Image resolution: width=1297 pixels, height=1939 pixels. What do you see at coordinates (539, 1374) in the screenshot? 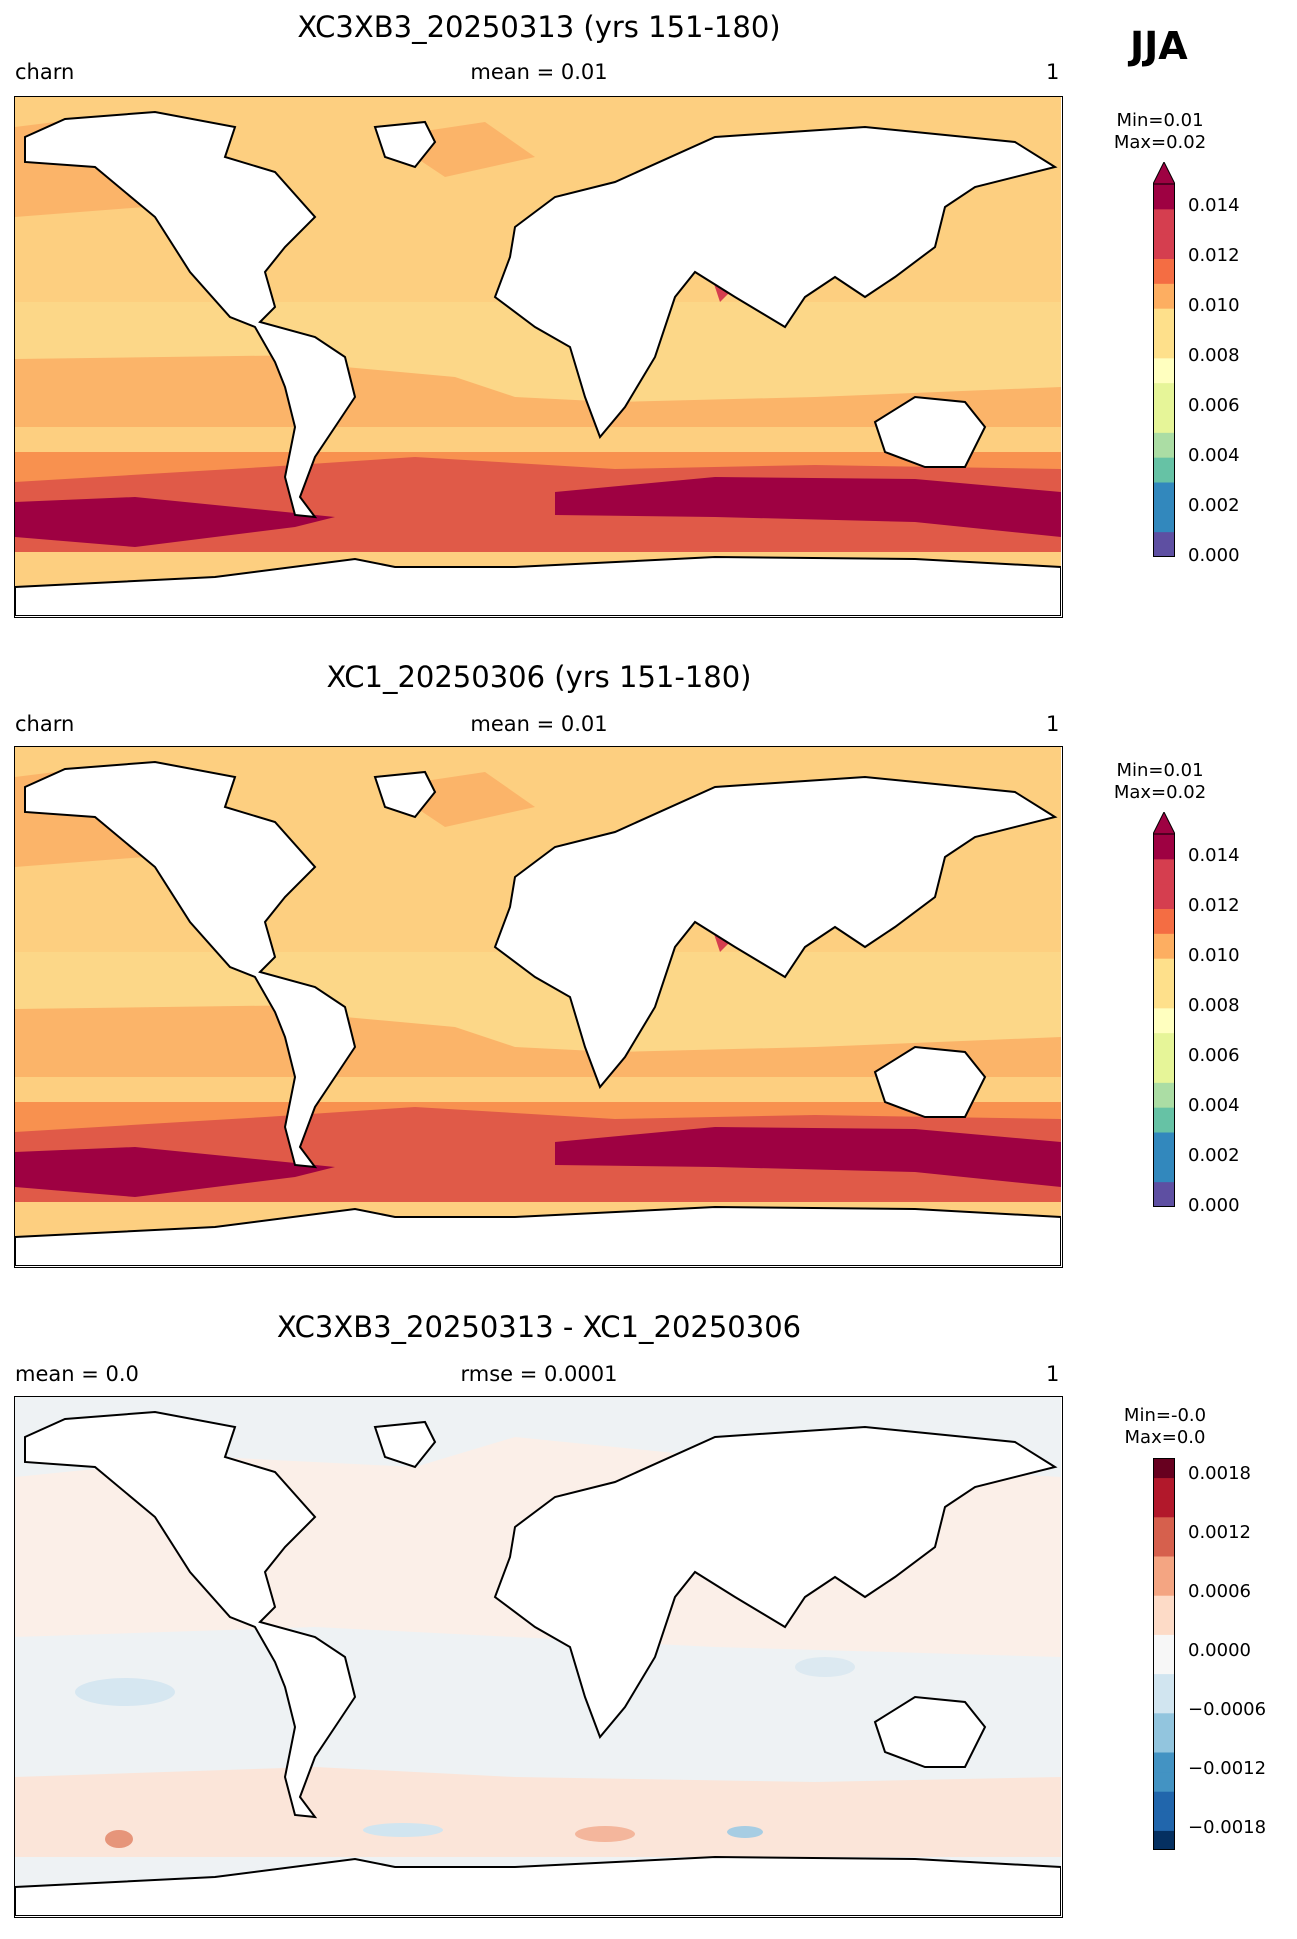
I see `rmse-label: rmse = 0.0001` at bounding box center [539, 1374].